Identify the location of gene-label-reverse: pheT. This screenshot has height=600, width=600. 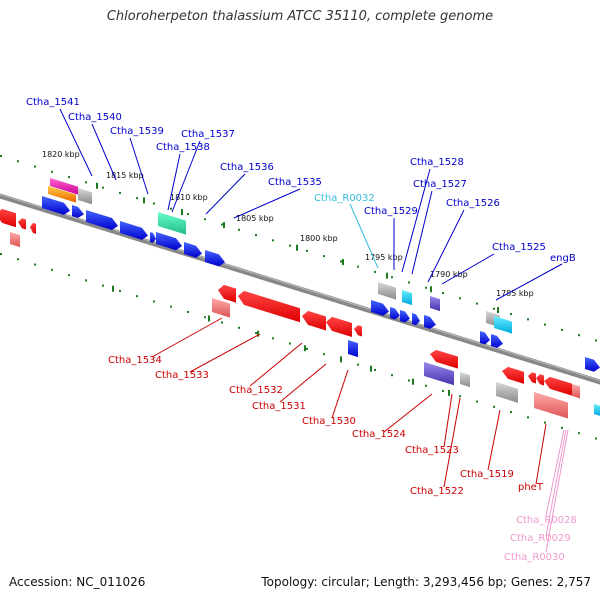
(531, 487).